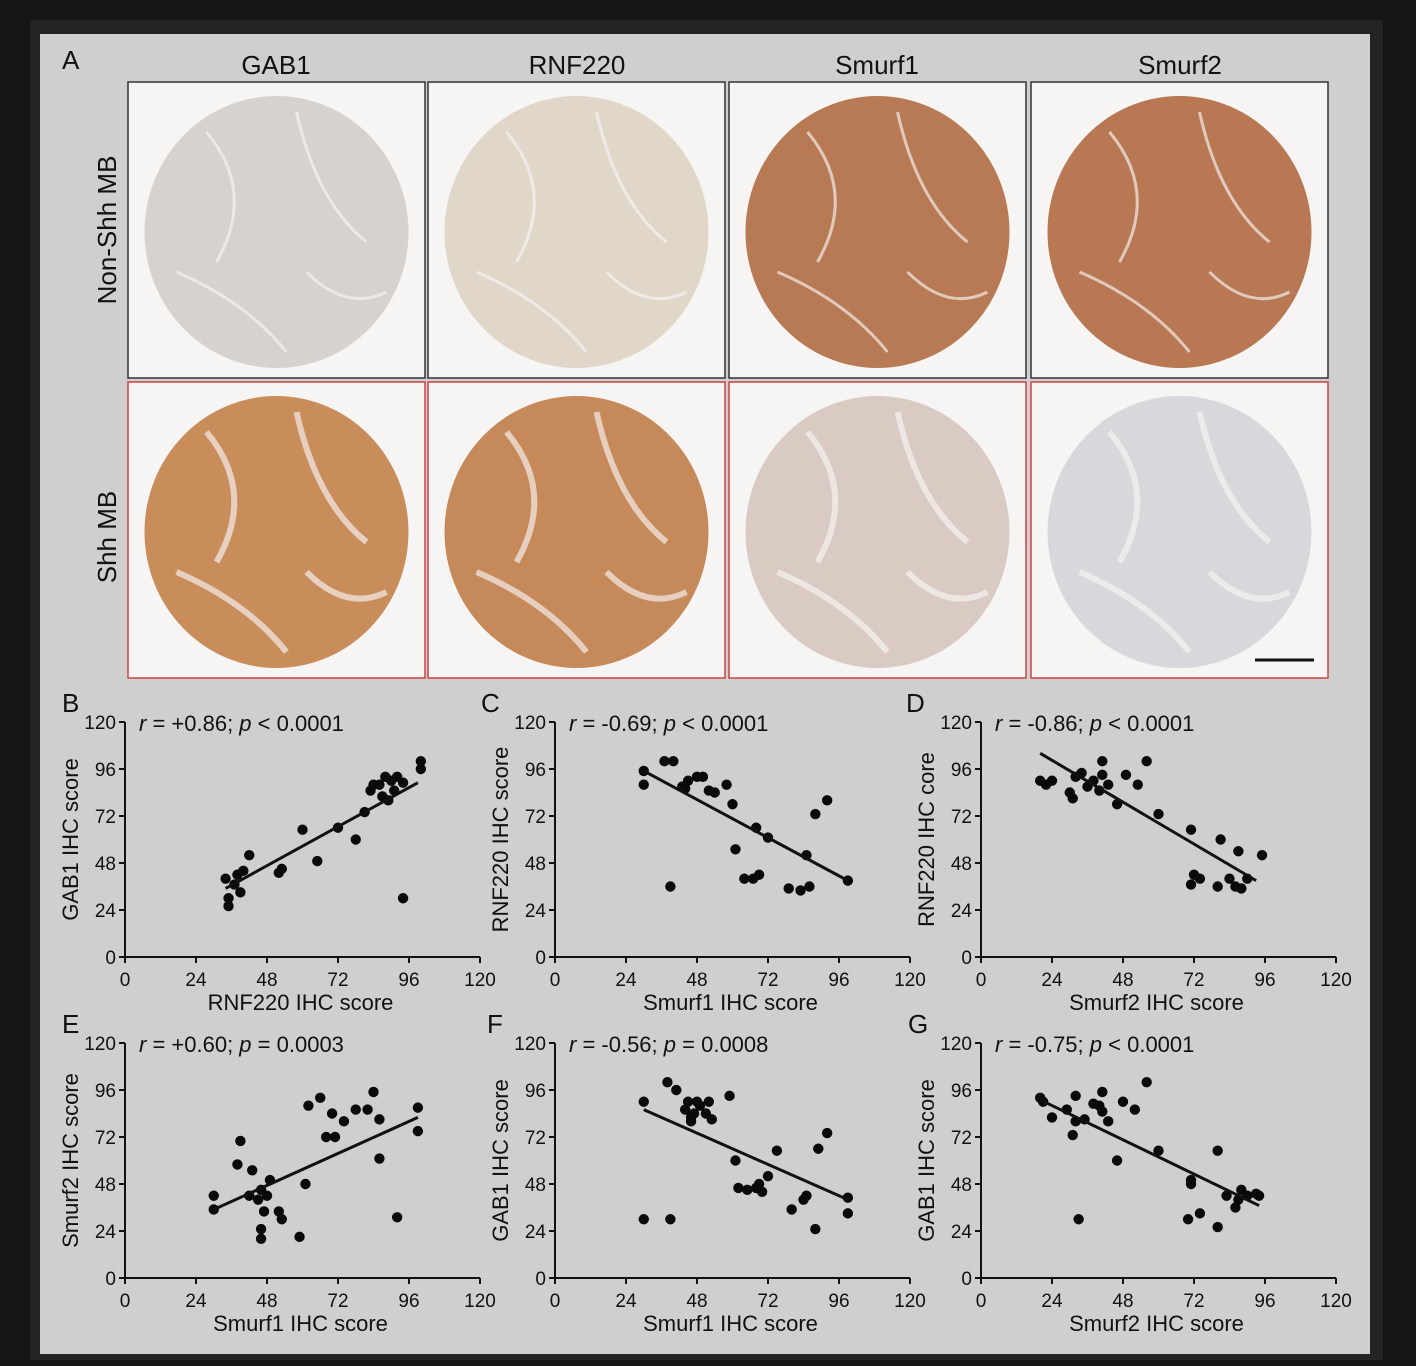  Describe the element at coordinates (1045, 723) in the screenshot. I see `r-value: = -0.86;` at that location.